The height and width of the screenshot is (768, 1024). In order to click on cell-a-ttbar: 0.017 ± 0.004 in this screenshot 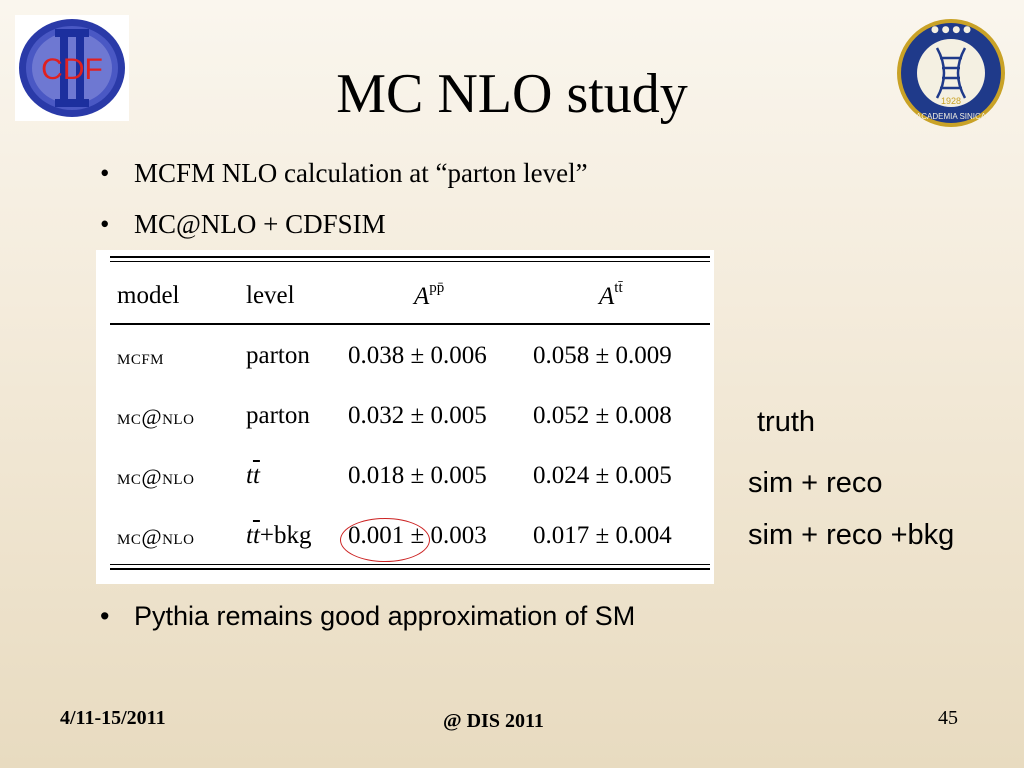, I will do `click(602, 535)`.